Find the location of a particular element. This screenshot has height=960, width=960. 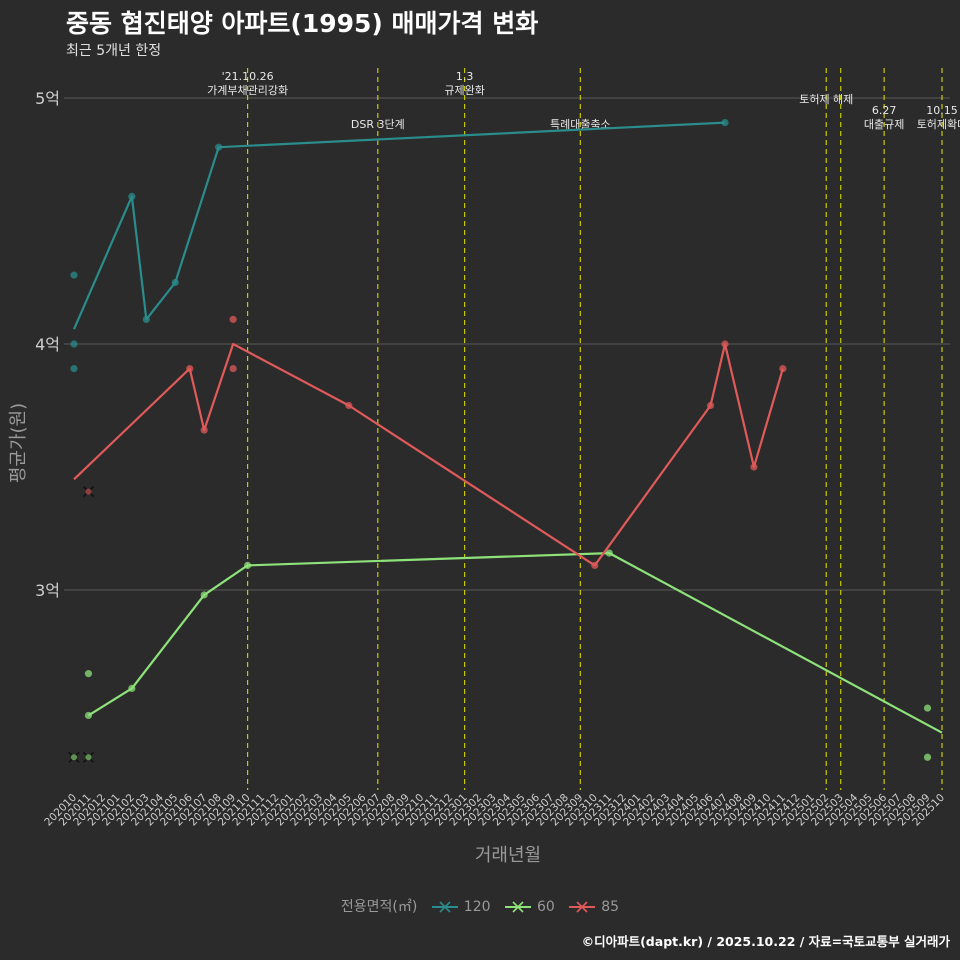

legend: 전용면적(㎡) 120 60 85 is located at coordinates (480, 906).